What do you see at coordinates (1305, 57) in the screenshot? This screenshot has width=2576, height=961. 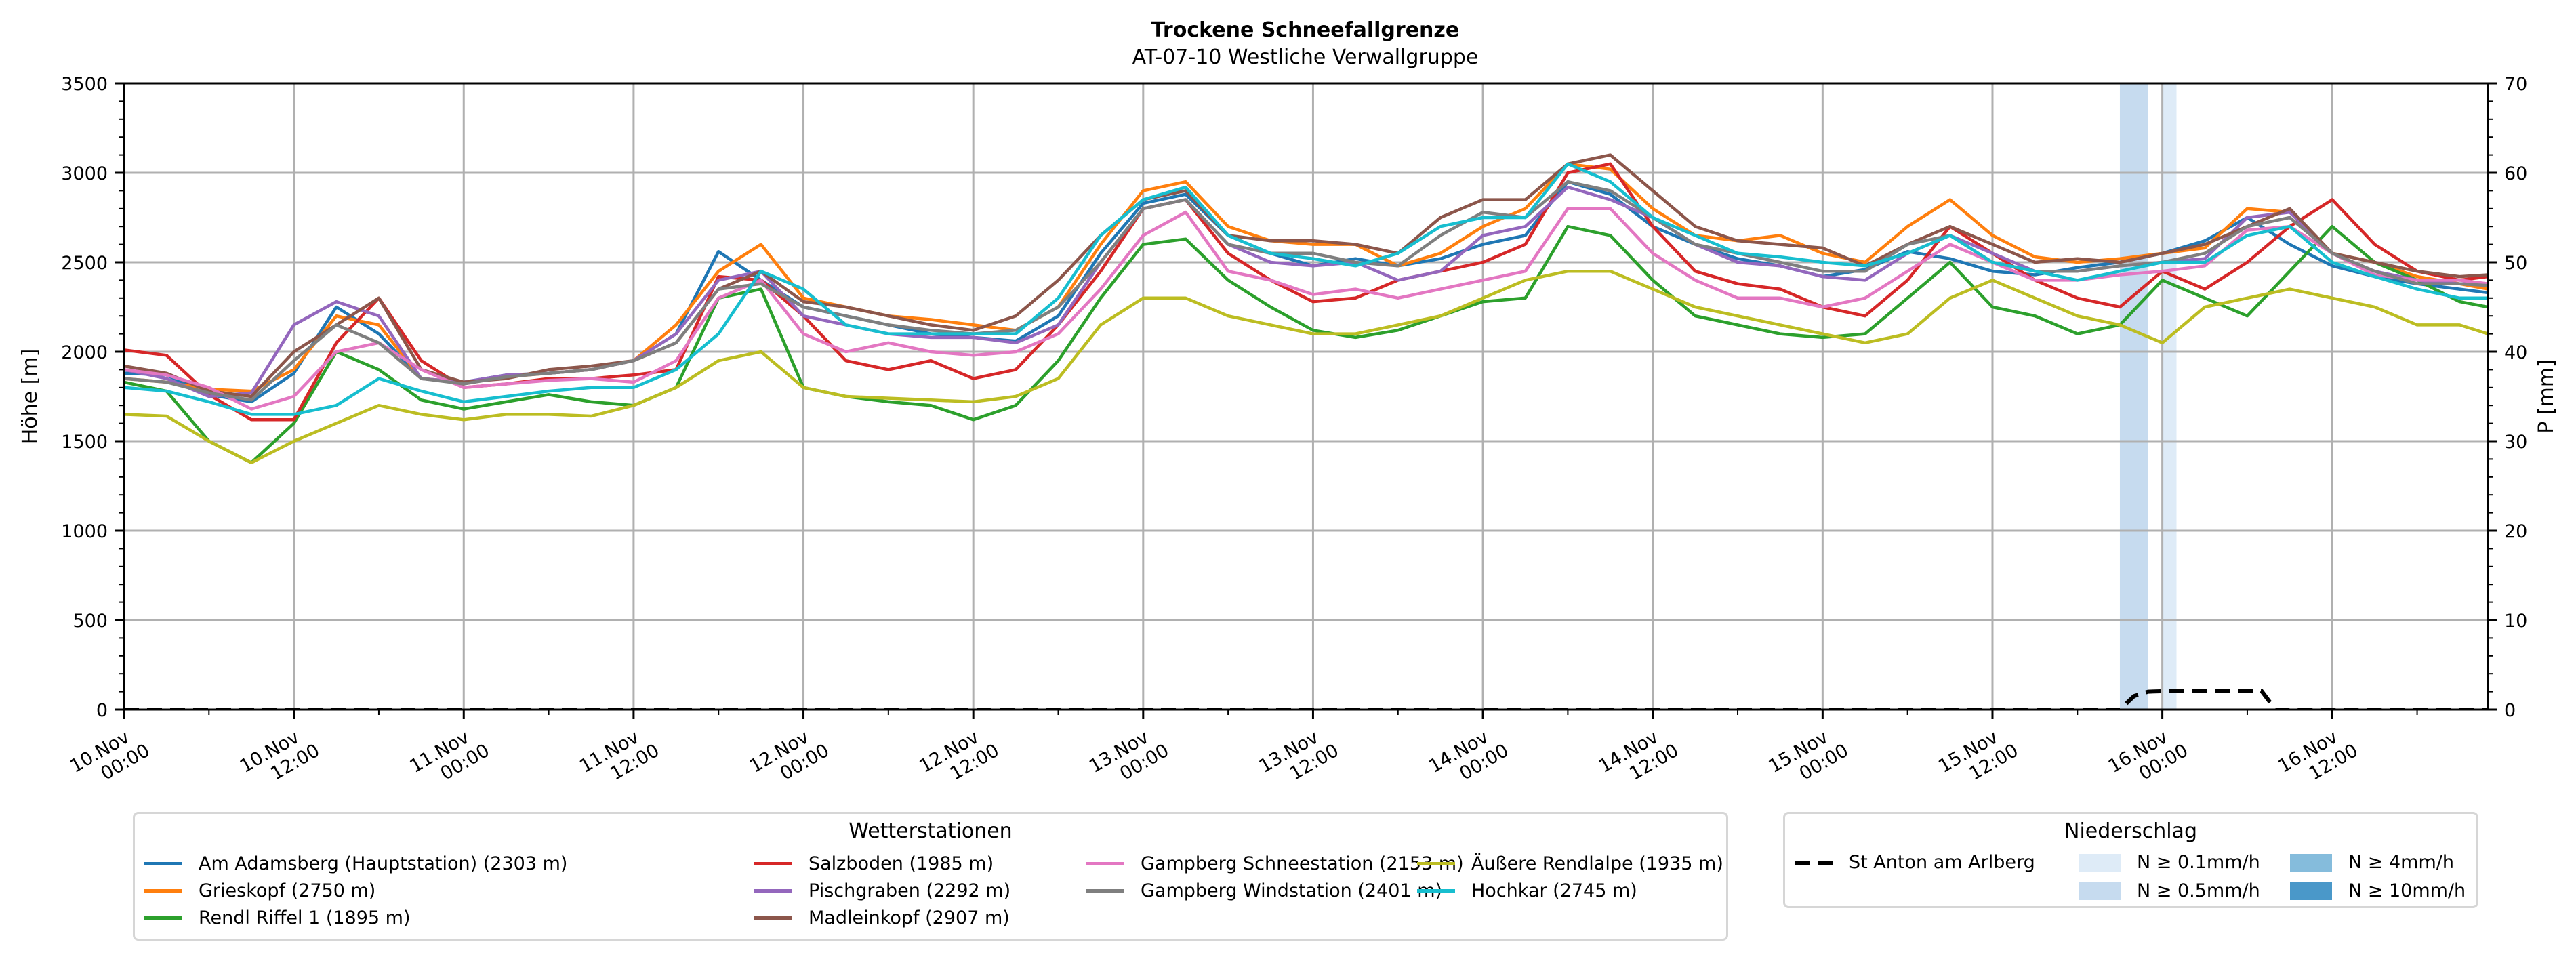 I see `chart-subtitle: AT-07-10 Westliche Verwallgruppe` at bounding box center [1305, 57].